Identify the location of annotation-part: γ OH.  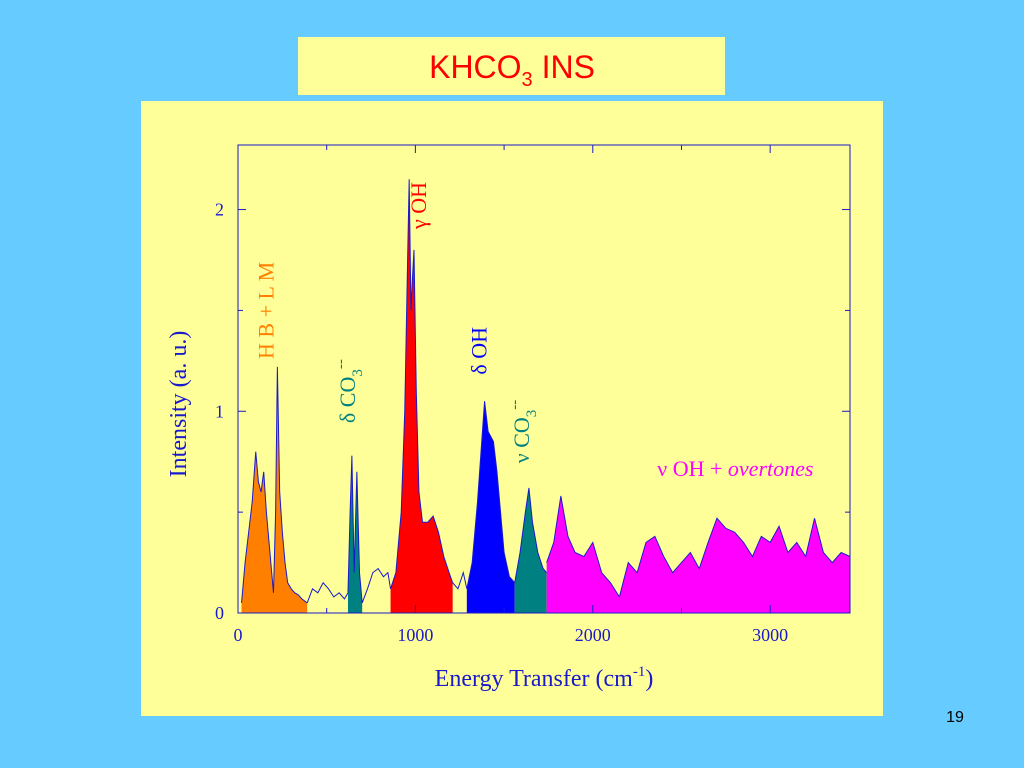
(418, 206).